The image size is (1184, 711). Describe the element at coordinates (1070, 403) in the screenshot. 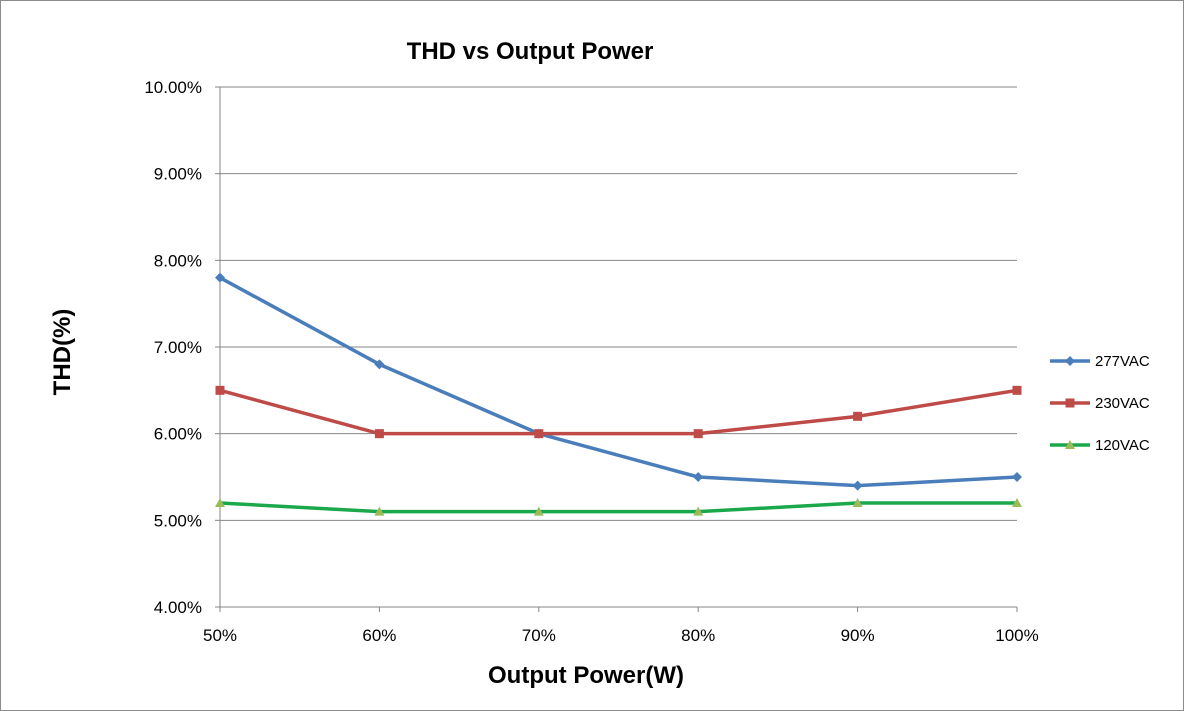

I see `legend-marker-230VAC` at that location.